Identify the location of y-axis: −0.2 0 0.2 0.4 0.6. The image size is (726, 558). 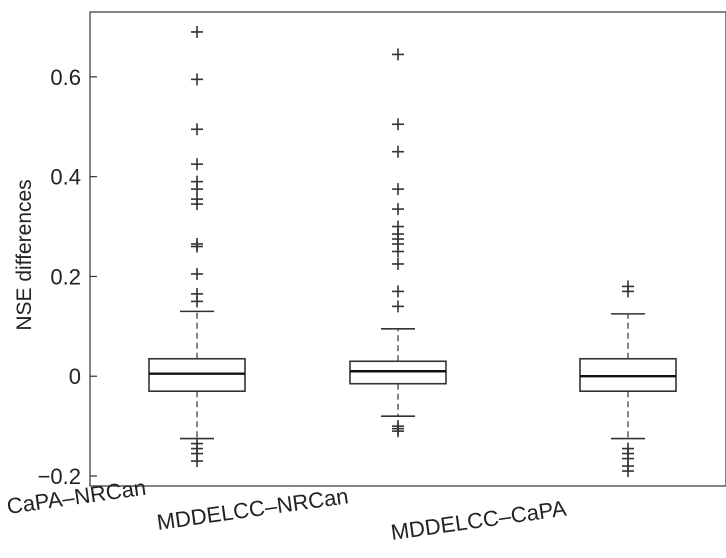
(67, 277).